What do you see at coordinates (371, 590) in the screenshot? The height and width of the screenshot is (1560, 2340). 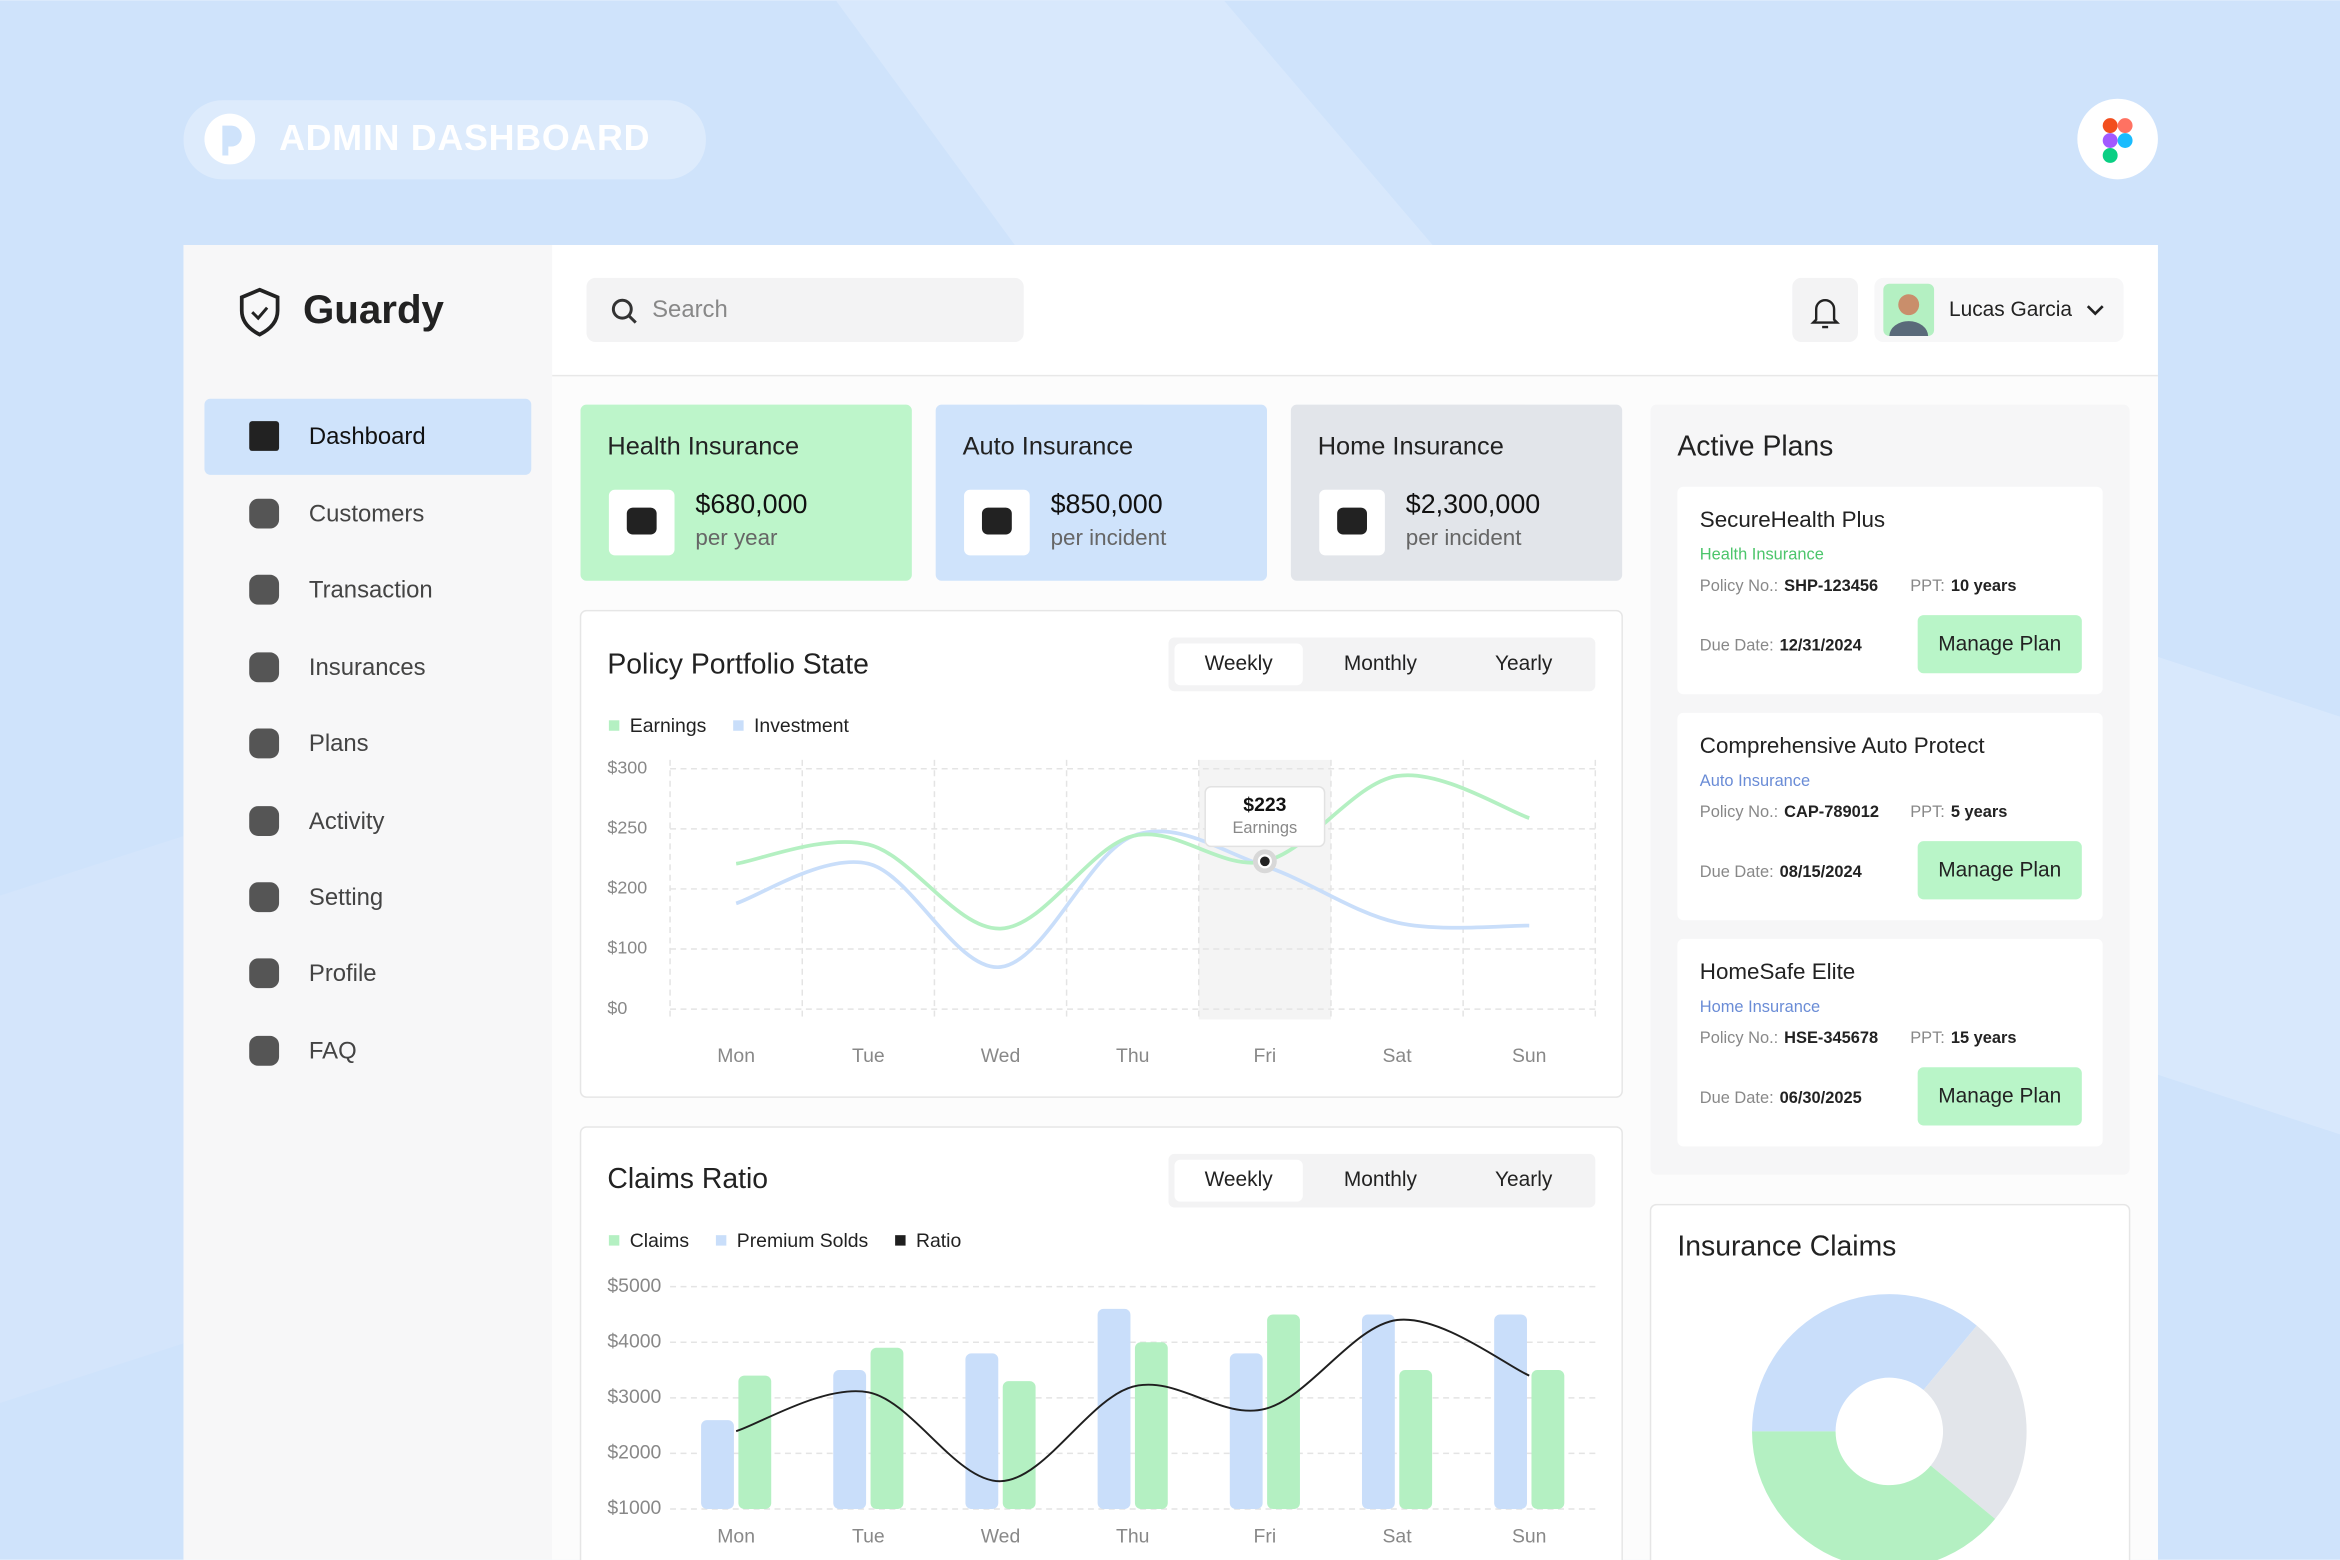 I see `nav-item: Transaction` at bounding box center [371, 590].